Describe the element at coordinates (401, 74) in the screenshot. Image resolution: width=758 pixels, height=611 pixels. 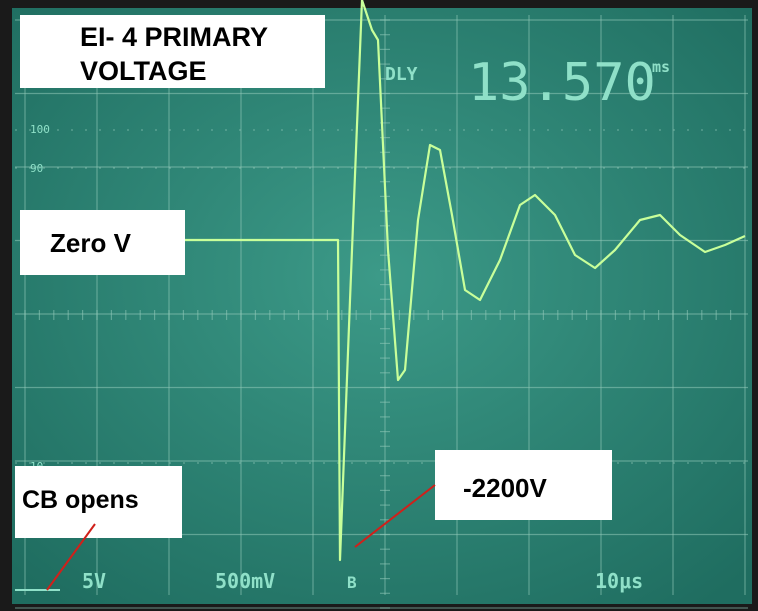
I see `readout-mode: DLY` at that location.